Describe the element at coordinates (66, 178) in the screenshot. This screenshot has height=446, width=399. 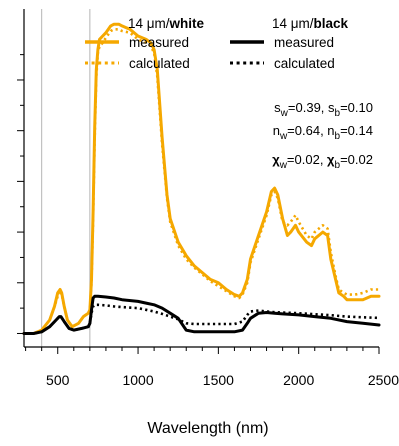
I see `reference-lines` at that location.